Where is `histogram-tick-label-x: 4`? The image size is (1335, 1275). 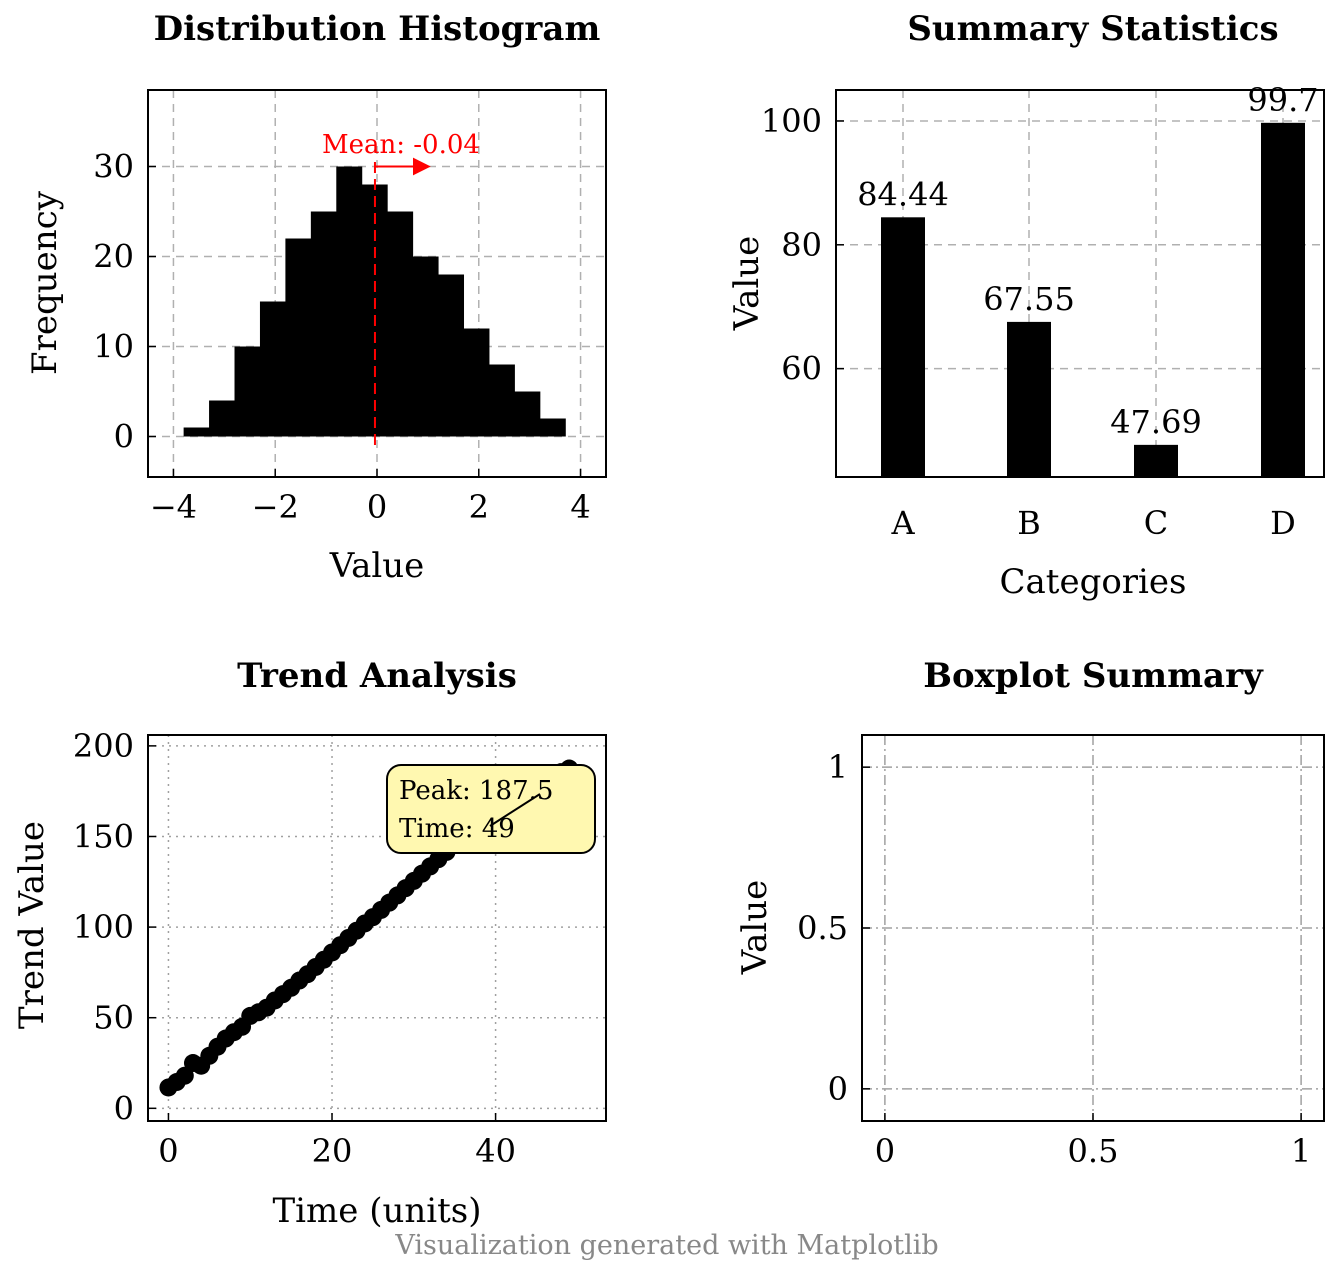 histogram-tick-label-x: 4 is located at coordinates (580, 507).